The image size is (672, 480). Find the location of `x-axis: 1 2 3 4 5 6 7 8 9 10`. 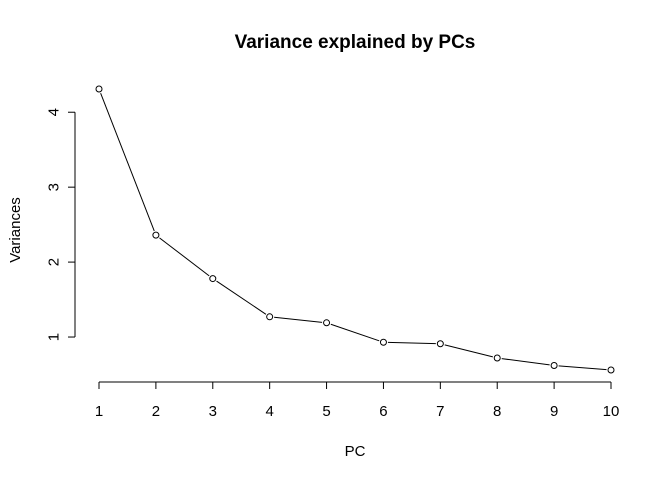

x-axis: 1 2 3 4 5 6 7 8 9 10 is located at coordinates (357, 400).